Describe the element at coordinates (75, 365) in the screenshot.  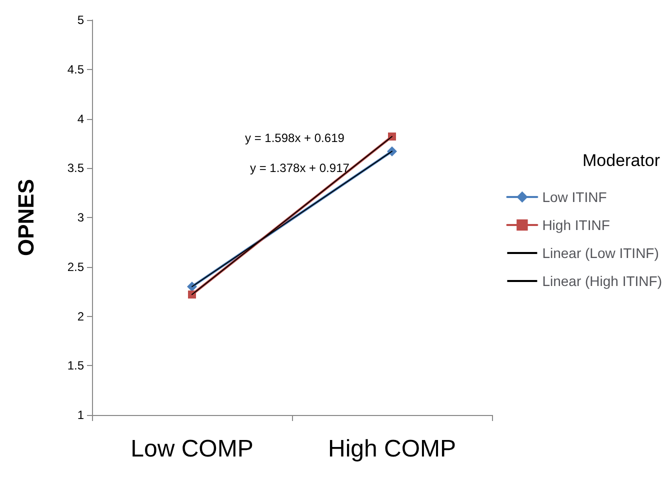
I see `y-tick-label: 1.5` at that location.